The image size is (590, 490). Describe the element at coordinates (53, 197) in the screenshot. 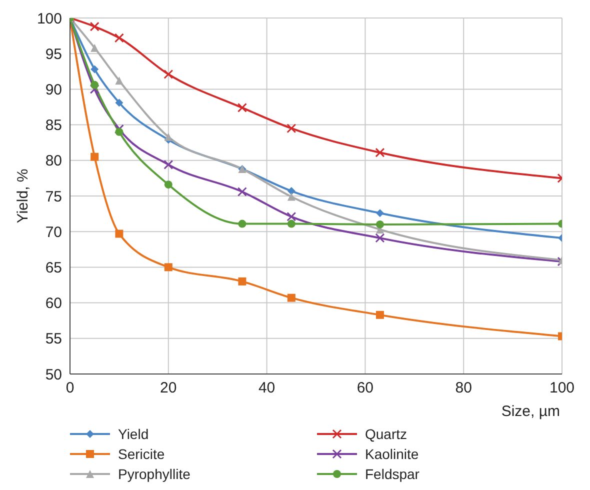

I see `y-tick-label: 75` at that location.